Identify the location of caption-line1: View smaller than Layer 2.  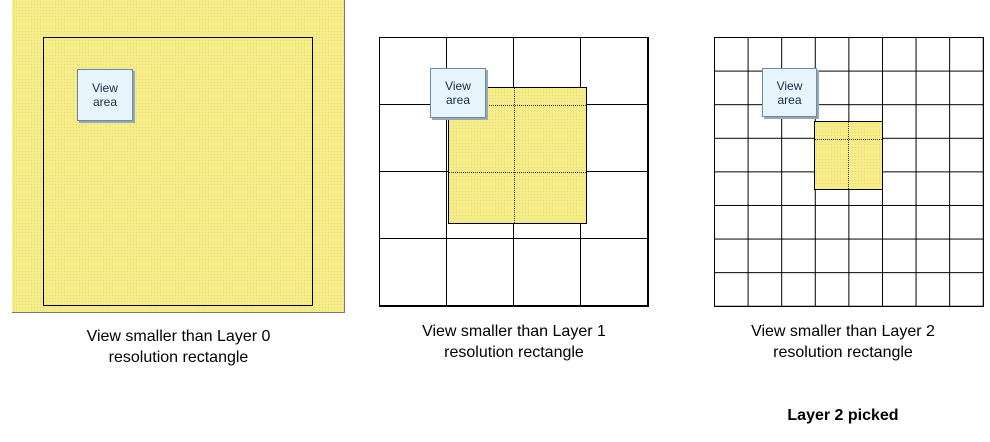
(843, 331).